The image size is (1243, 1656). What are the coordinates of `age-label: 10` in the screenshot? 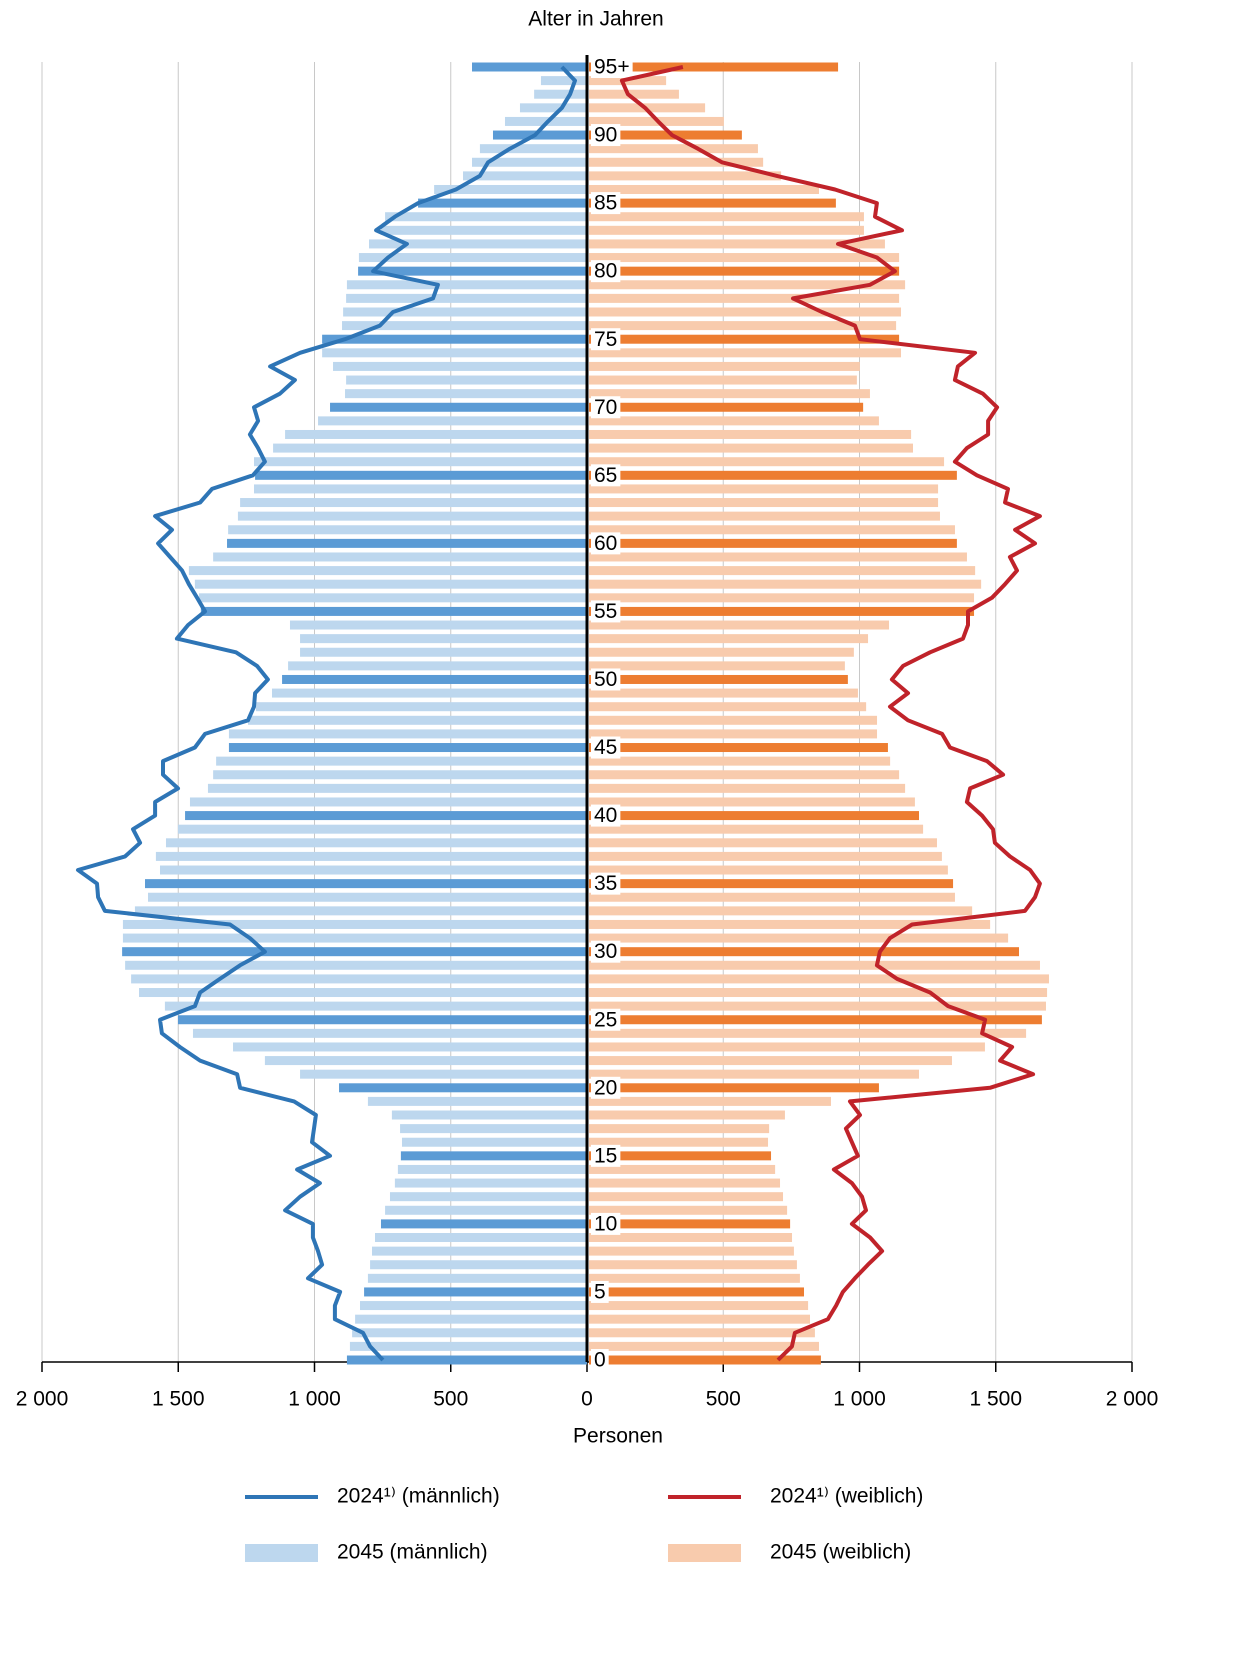 It's located at (605, 1223).